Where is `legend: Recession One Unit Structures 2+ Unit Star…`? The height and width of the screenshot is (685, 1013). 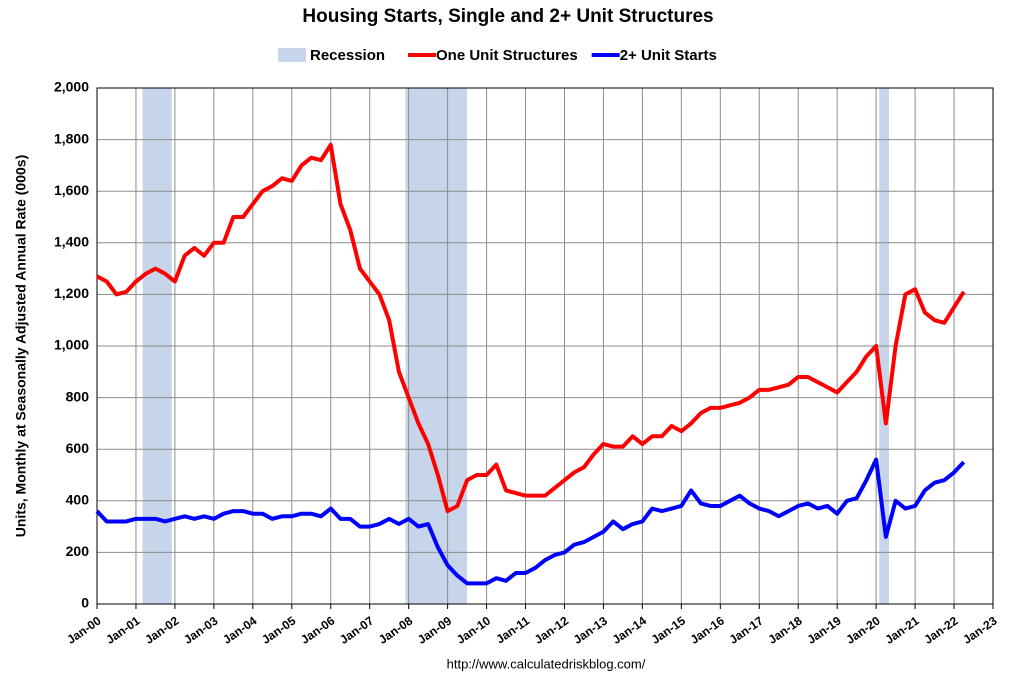
legend: Recession One Unit Structures 2+ Unit Star… is located at coordinates (497, 55).